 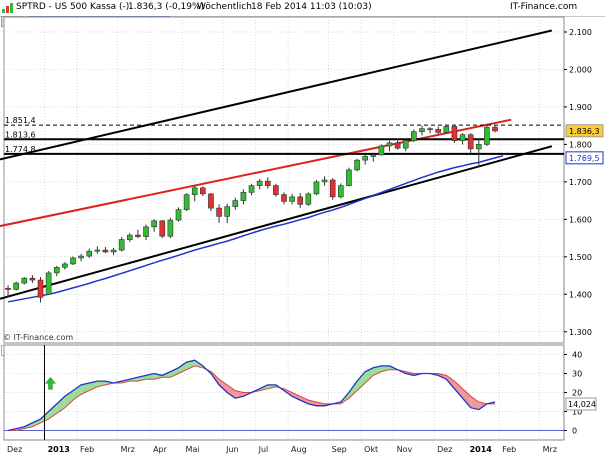 I want to click on buy-arrow-icon, so click(x=50, y=383).